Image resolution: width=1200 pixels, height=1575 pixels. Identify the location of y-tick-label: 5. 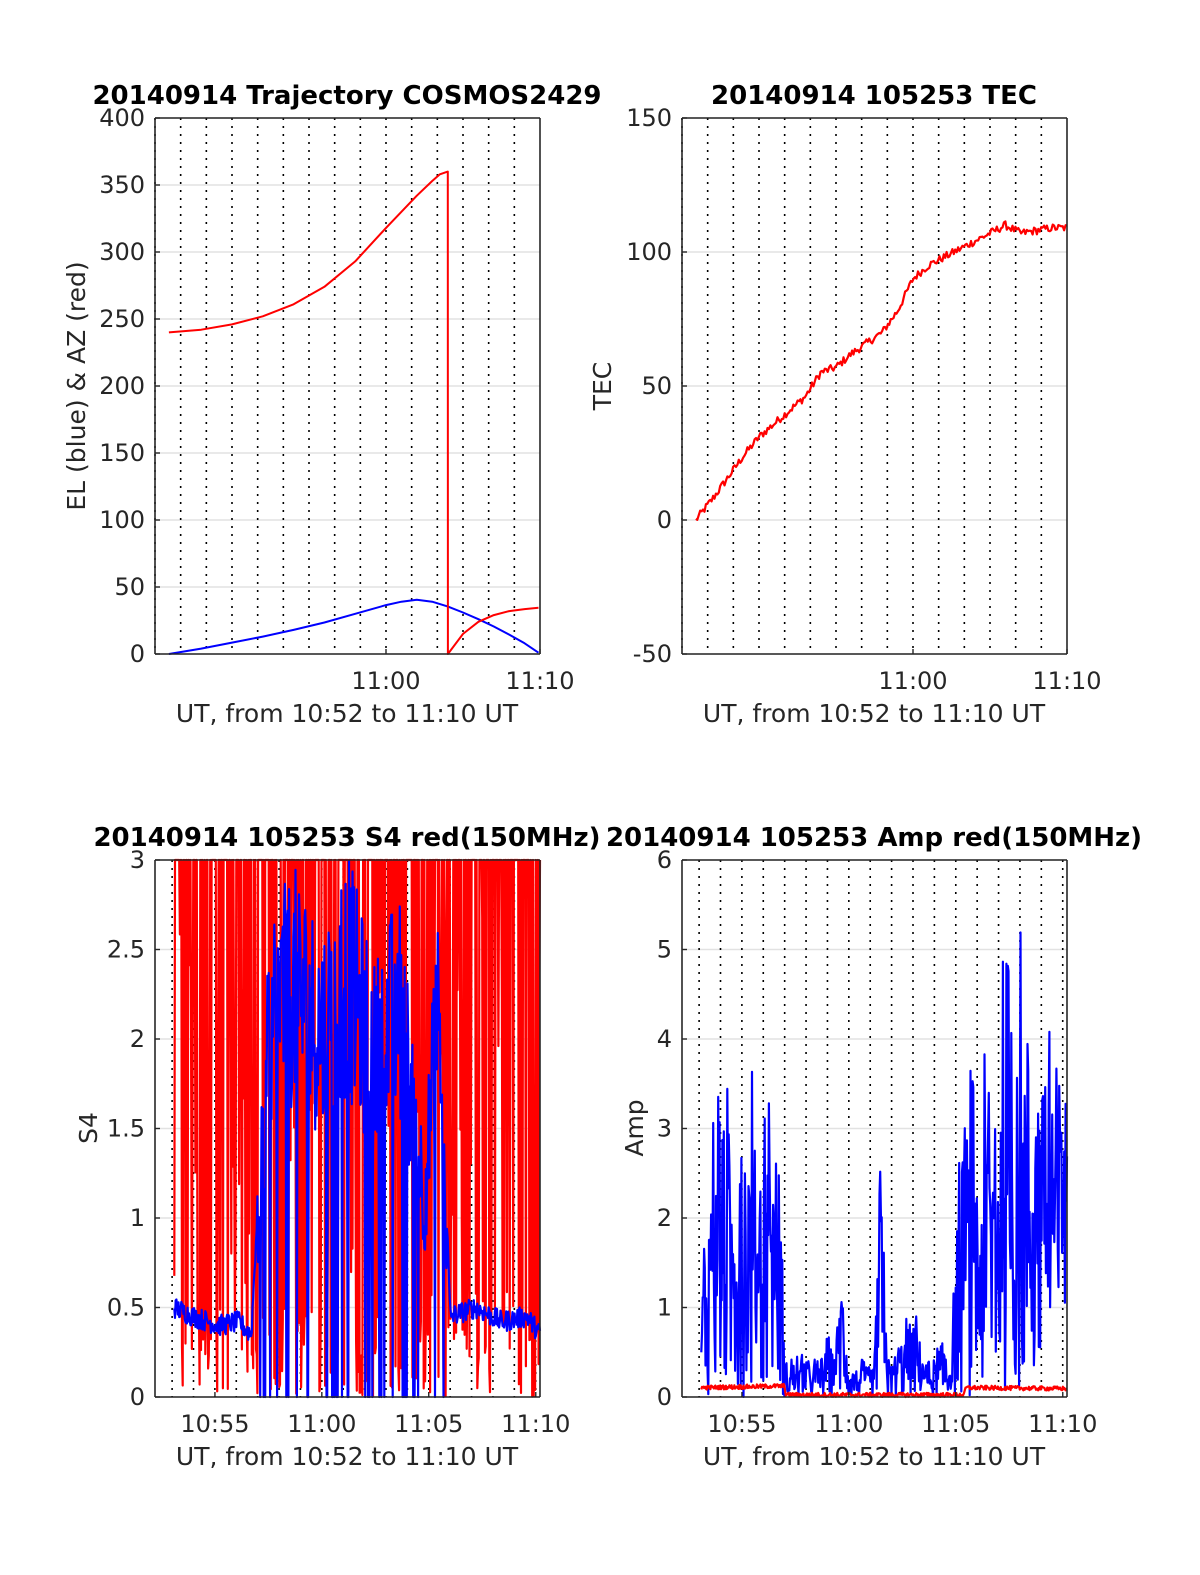
(664, 950).